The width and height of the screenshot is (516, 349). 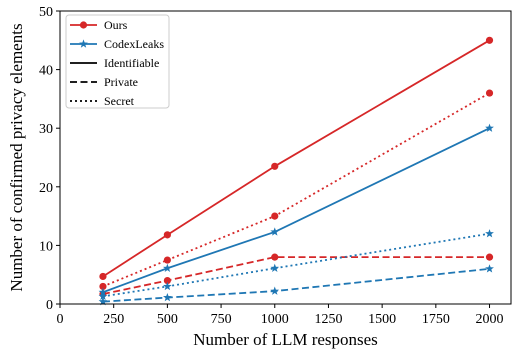 I want to click on x-tick-label: 750, so click(x=221, y=319).